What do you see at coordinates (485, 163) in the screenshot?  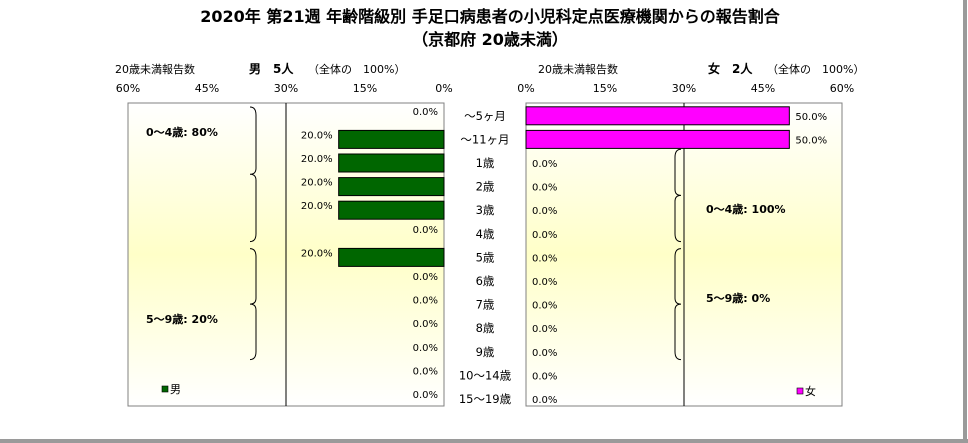 I see `category-label: 1歳` at bounding box center [485, 163].